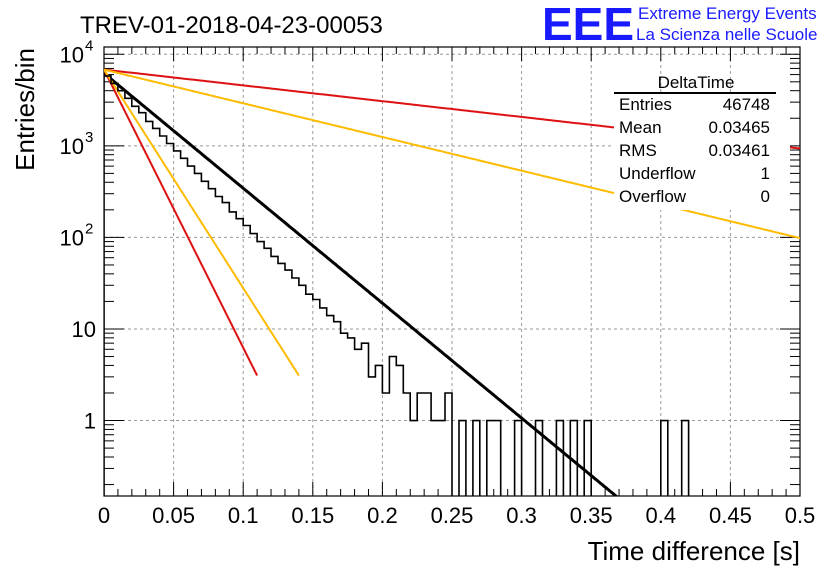 The image size is (836, 572). What do you see at coordinates (746, 104) in the screenshot?
I see `stats-value: 46748` at bounding box center [746, 104].